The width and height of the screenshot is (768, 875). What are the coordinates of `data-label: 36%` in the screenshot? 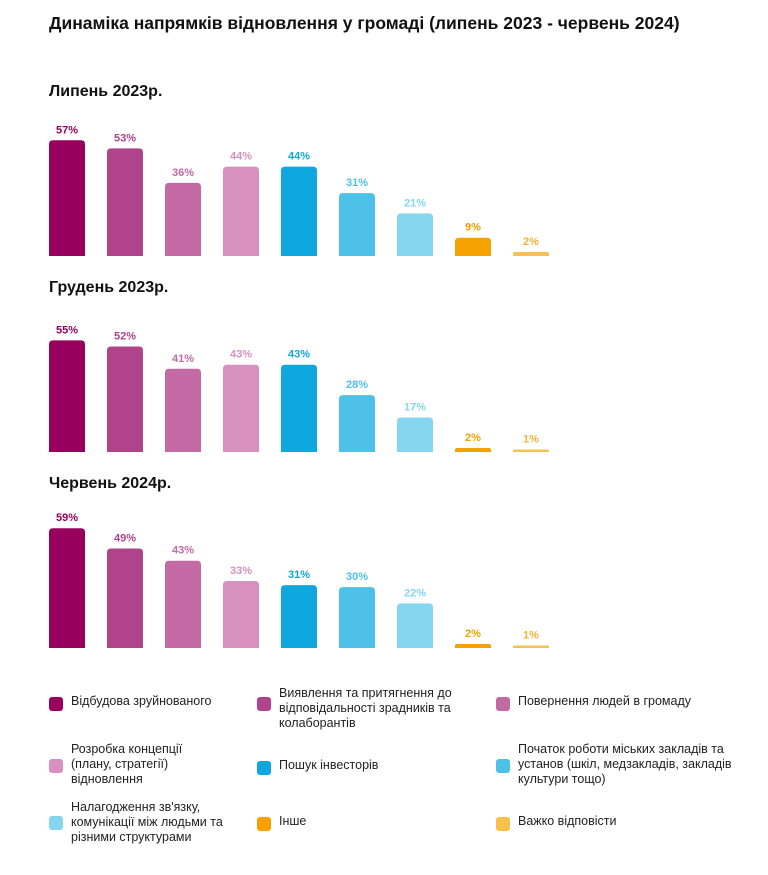 It's located at (183, 173).